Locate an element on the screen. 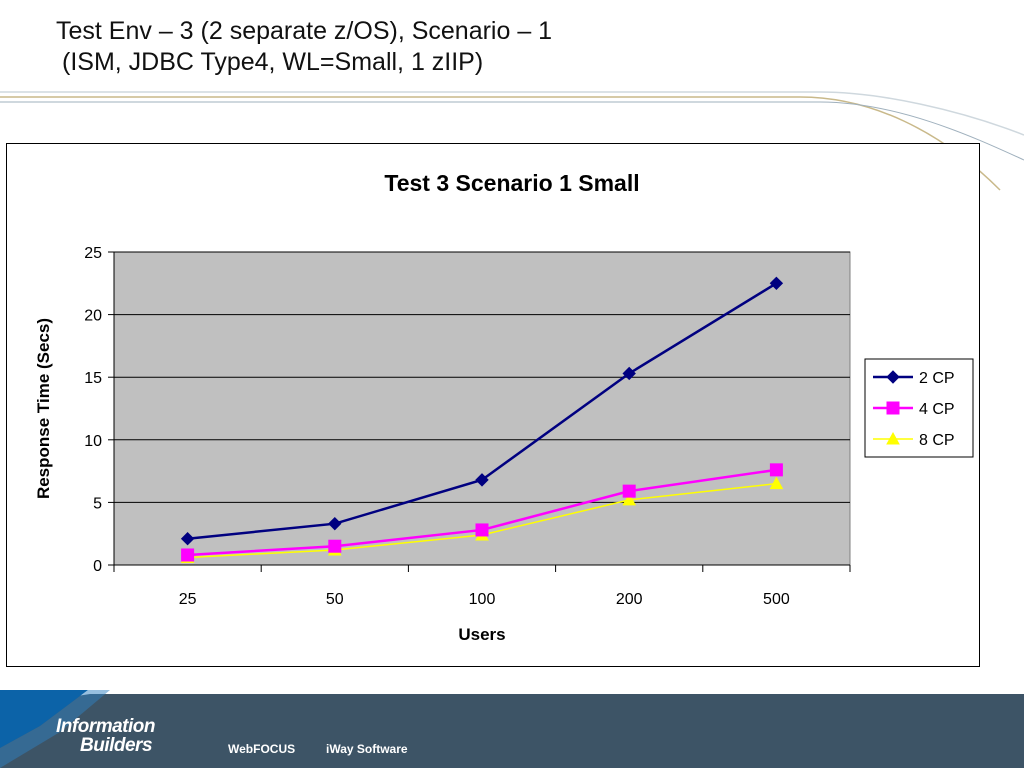  x-tick-label: 500 is located at coordinates (776, 599).